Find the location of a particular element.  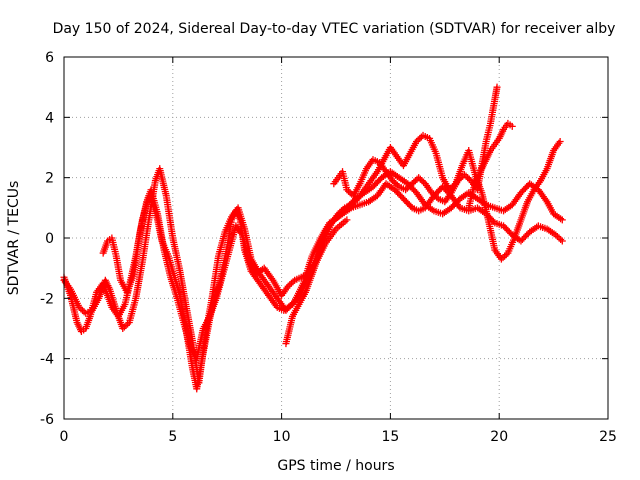

x-tick-label: 15 is located at coordinates (390, 437).